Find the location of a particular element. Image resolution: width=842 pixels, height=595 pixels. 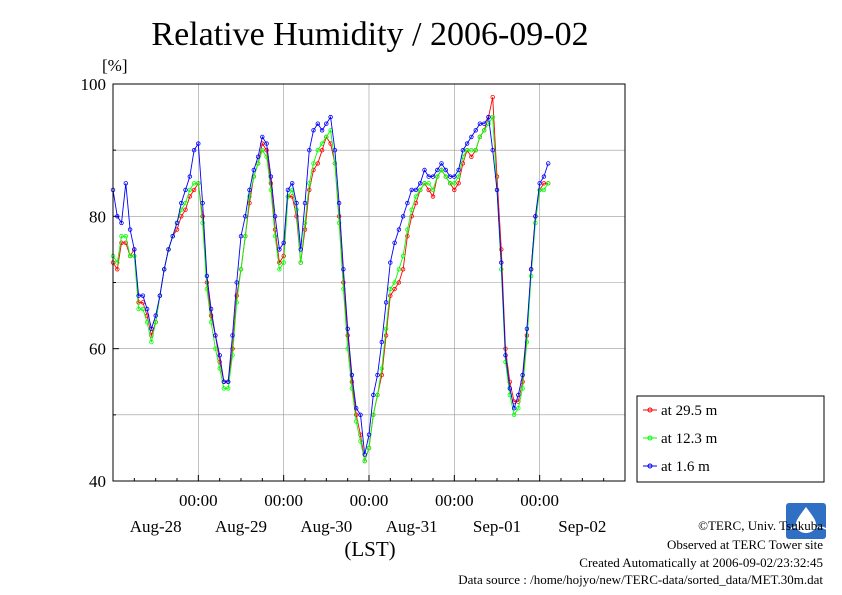

legend: at 29.5 m at 12.3 m at 1.6 m is located at coordinates (730, 439).